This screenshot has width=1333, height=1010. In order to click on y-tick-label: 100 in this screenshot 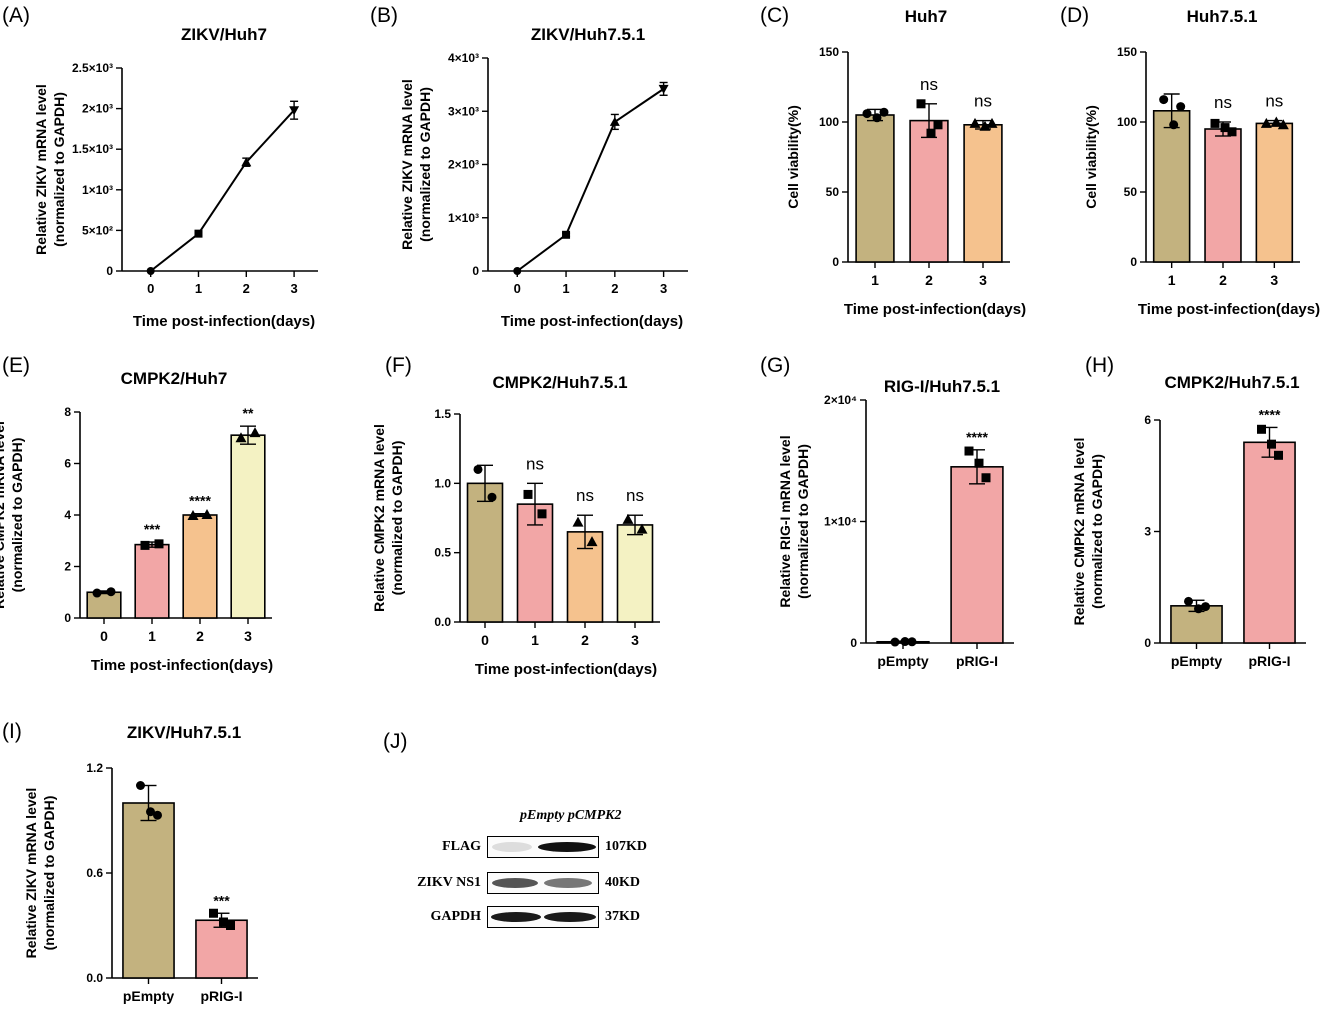, I will do `click(829, 122)`.